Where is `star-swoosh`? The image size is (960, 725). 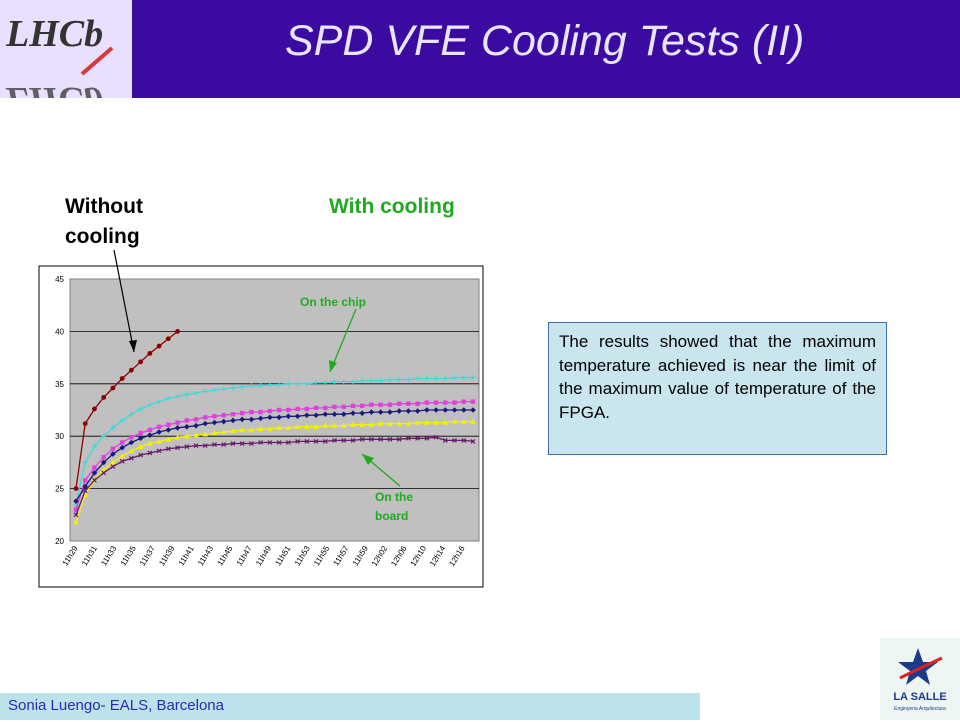
star-swoosh is located at coordinates (921, 668).